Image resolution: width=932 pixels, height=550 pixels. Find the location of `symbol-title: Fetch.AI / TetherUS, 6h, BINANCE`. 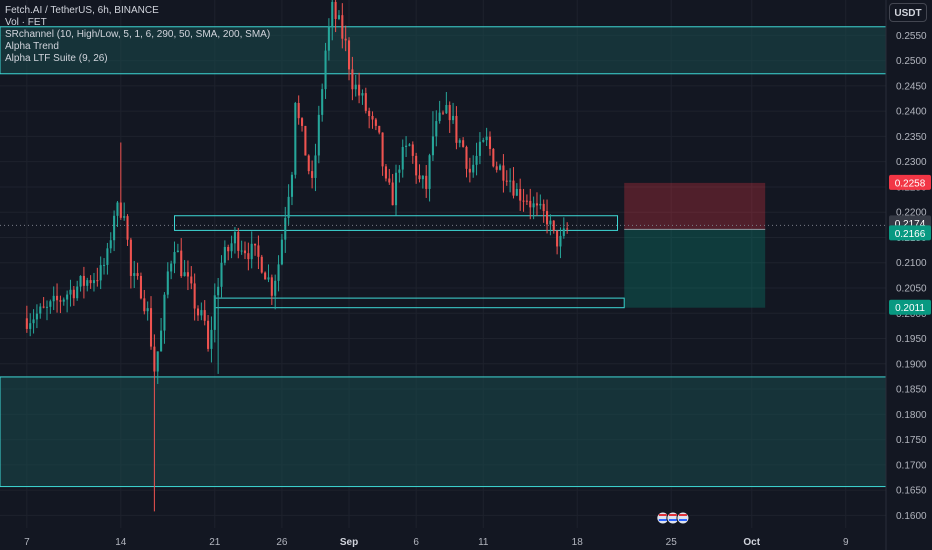

symbol-title: Fetch.AI / TetherUS, 6h, BINANCE is located at coordinates (82, 10).